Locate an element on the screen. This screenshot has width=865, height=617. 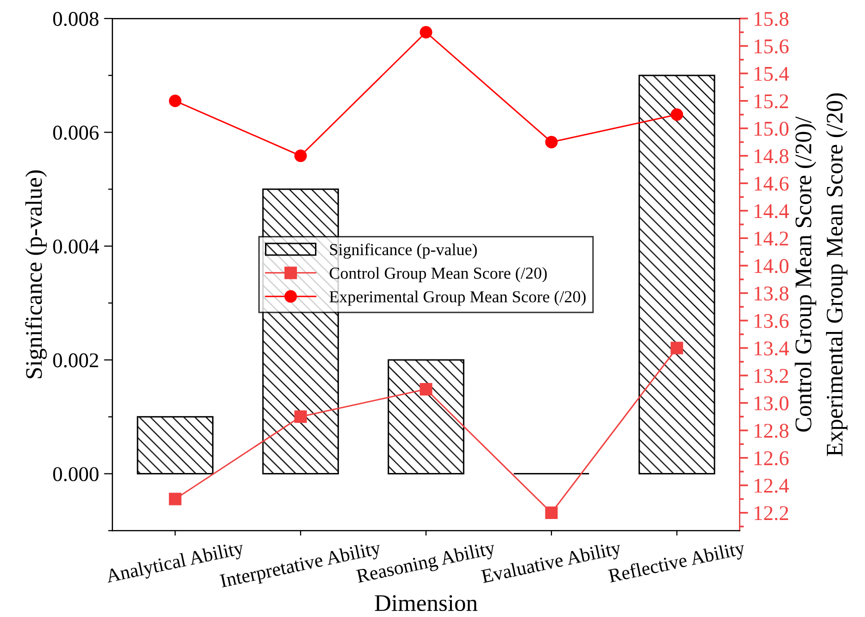
legend-label: Significance (p-value) is located at coordinates (403, 251).